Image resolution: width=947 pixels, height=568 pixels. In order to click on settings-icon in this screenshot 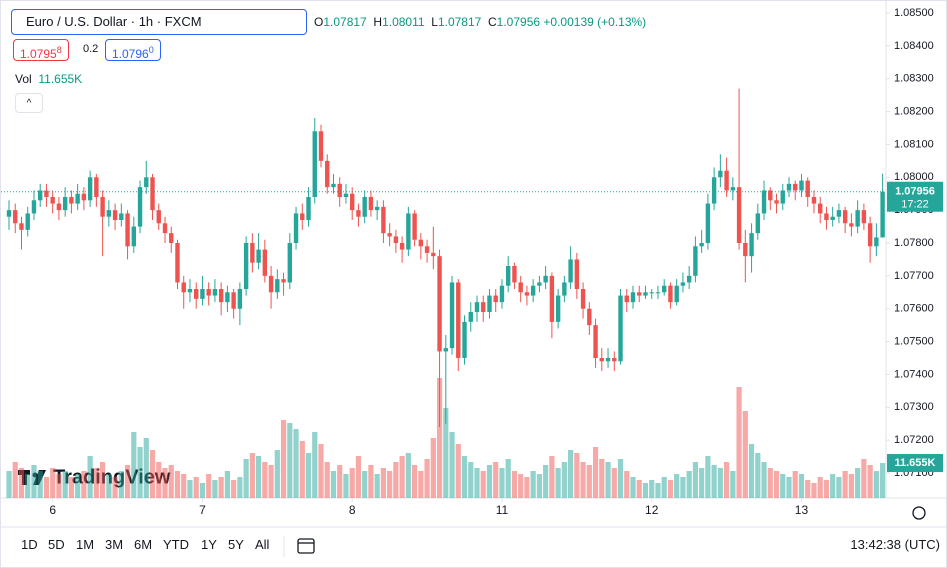, I will do `click(919, 513)`.